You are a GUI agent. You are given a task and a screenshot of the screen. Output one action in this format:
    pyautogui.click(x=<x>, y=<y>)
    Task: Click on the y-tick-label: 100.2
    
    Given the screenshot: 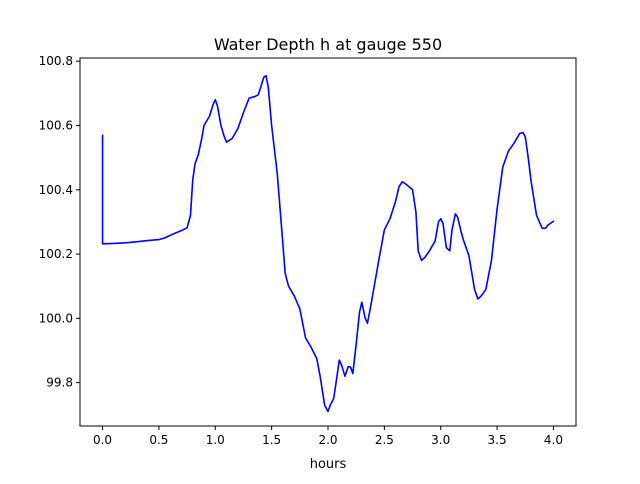 What is the action you would take?
    pyautogui.click(x=56, y=254)
    